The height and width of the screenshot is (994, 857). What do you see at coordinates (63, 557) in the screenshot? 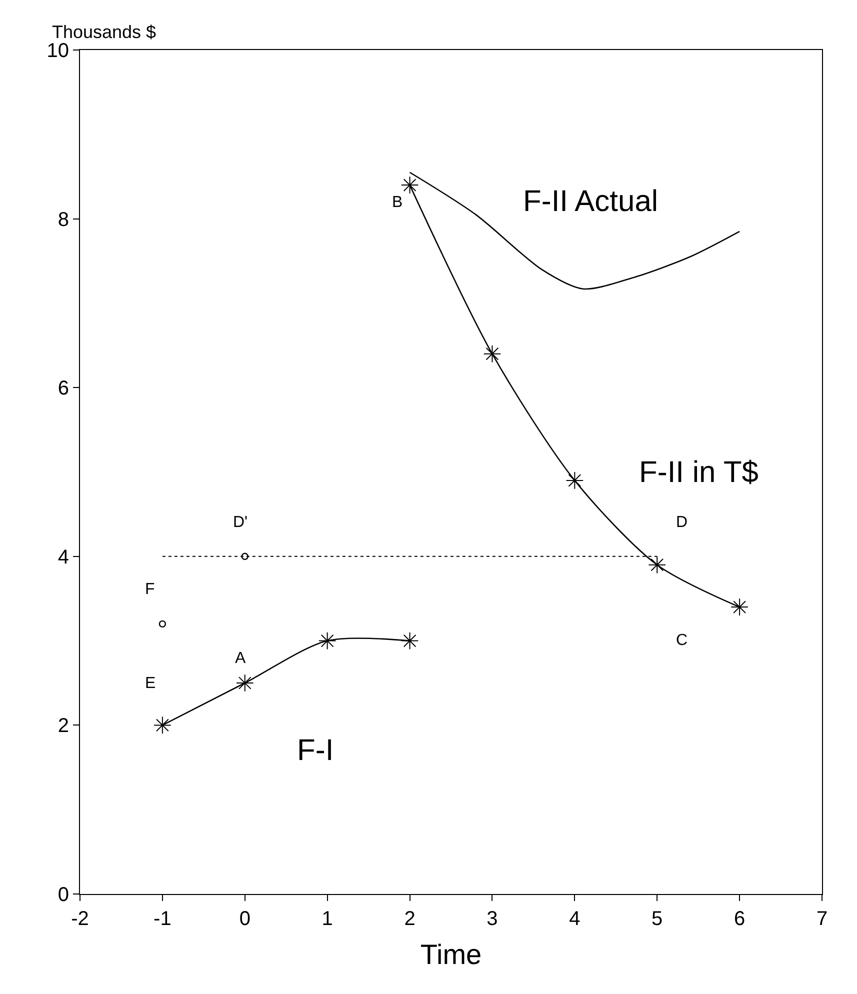
I see `y-tick-label: 4` at bounding box center [63, 557].